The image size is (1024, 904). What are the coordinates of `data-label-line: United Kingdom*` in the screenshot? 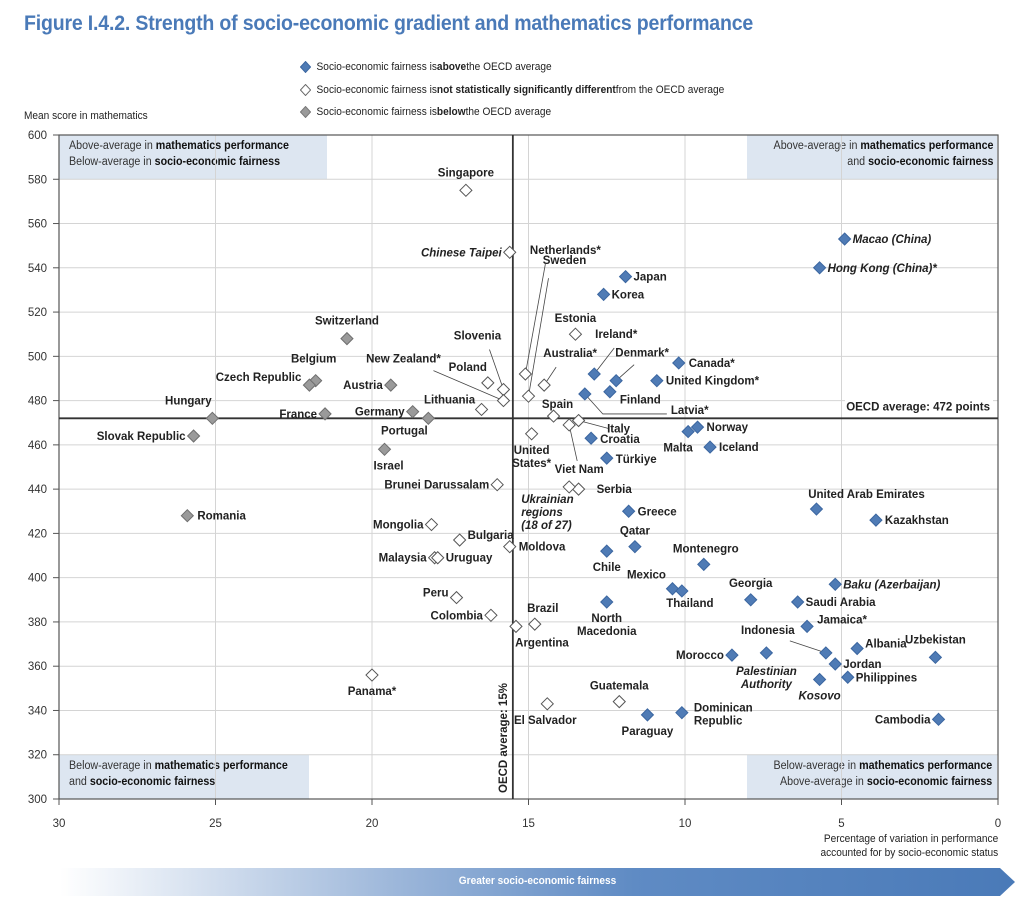 It's located at (713, 382).